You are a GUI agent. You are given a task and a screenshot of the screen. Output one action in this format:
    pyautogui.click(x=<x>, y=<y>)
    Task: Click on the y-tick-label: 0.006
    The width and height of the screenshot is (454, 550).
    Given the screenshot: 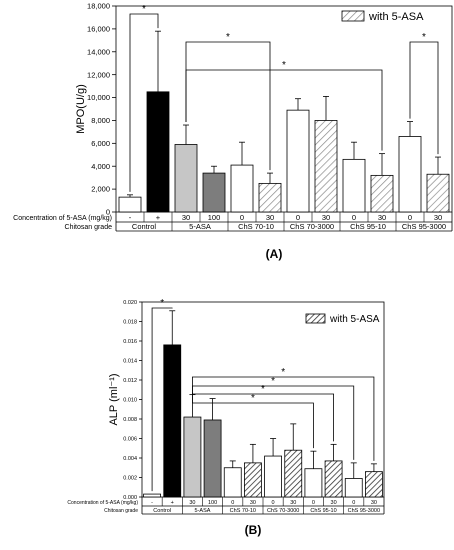 What is the action you would take?
    pyautogui.click(x=130, y=439)
    